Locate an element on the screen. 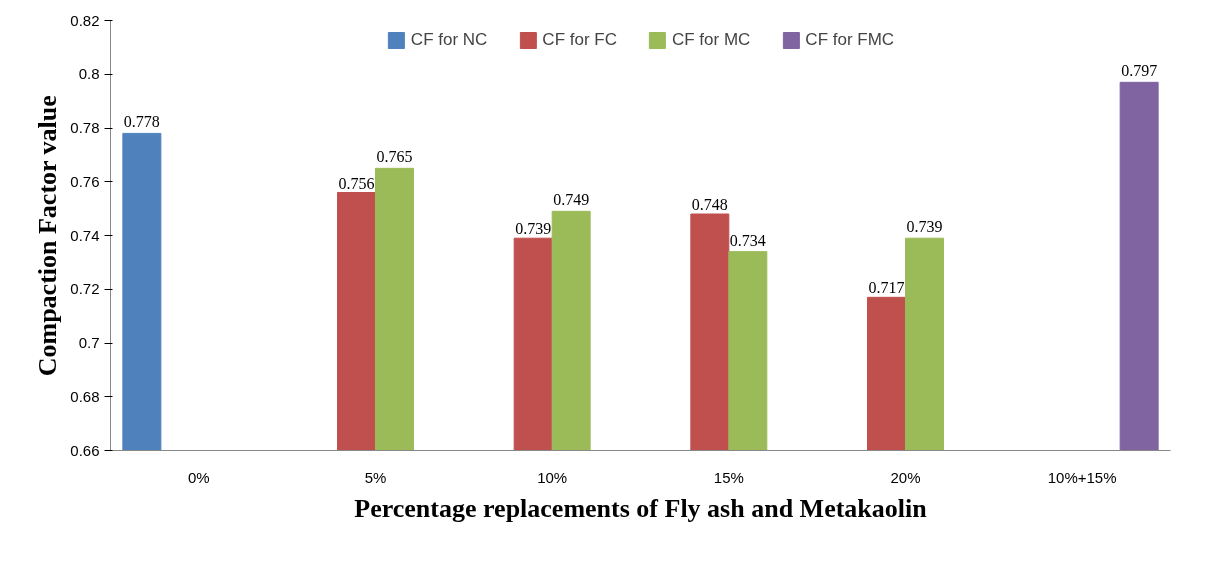 Image resolution: width=1220 pixels, height=582 pixels. legend-label: CF for MC is located at coordinates (711, 40).